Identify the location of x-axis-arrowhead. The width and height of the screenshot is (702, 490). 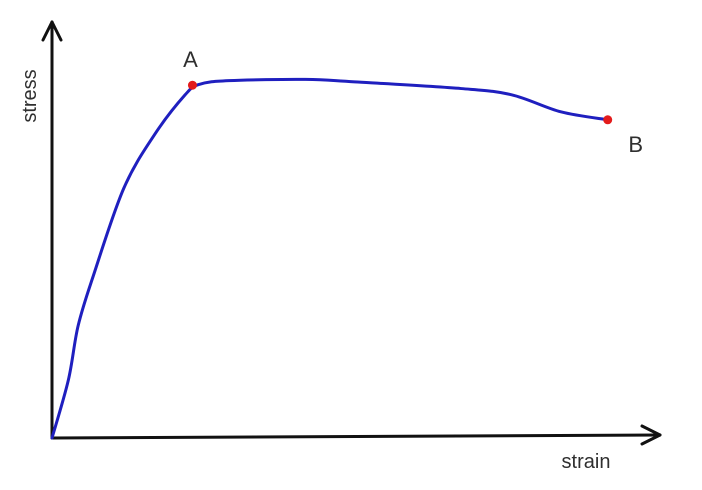
(651, 435).